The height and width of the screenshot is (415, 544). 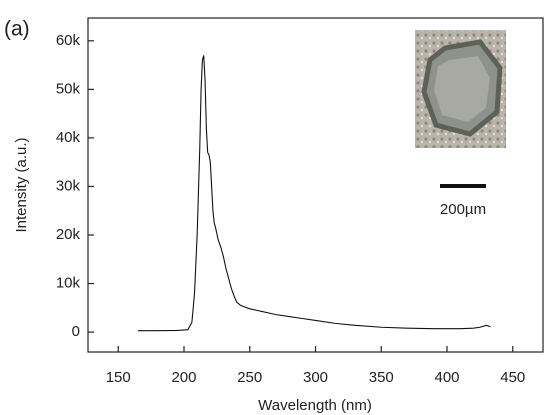 I want to click on y-tick-label: 10k, so click(x=68, y=283).